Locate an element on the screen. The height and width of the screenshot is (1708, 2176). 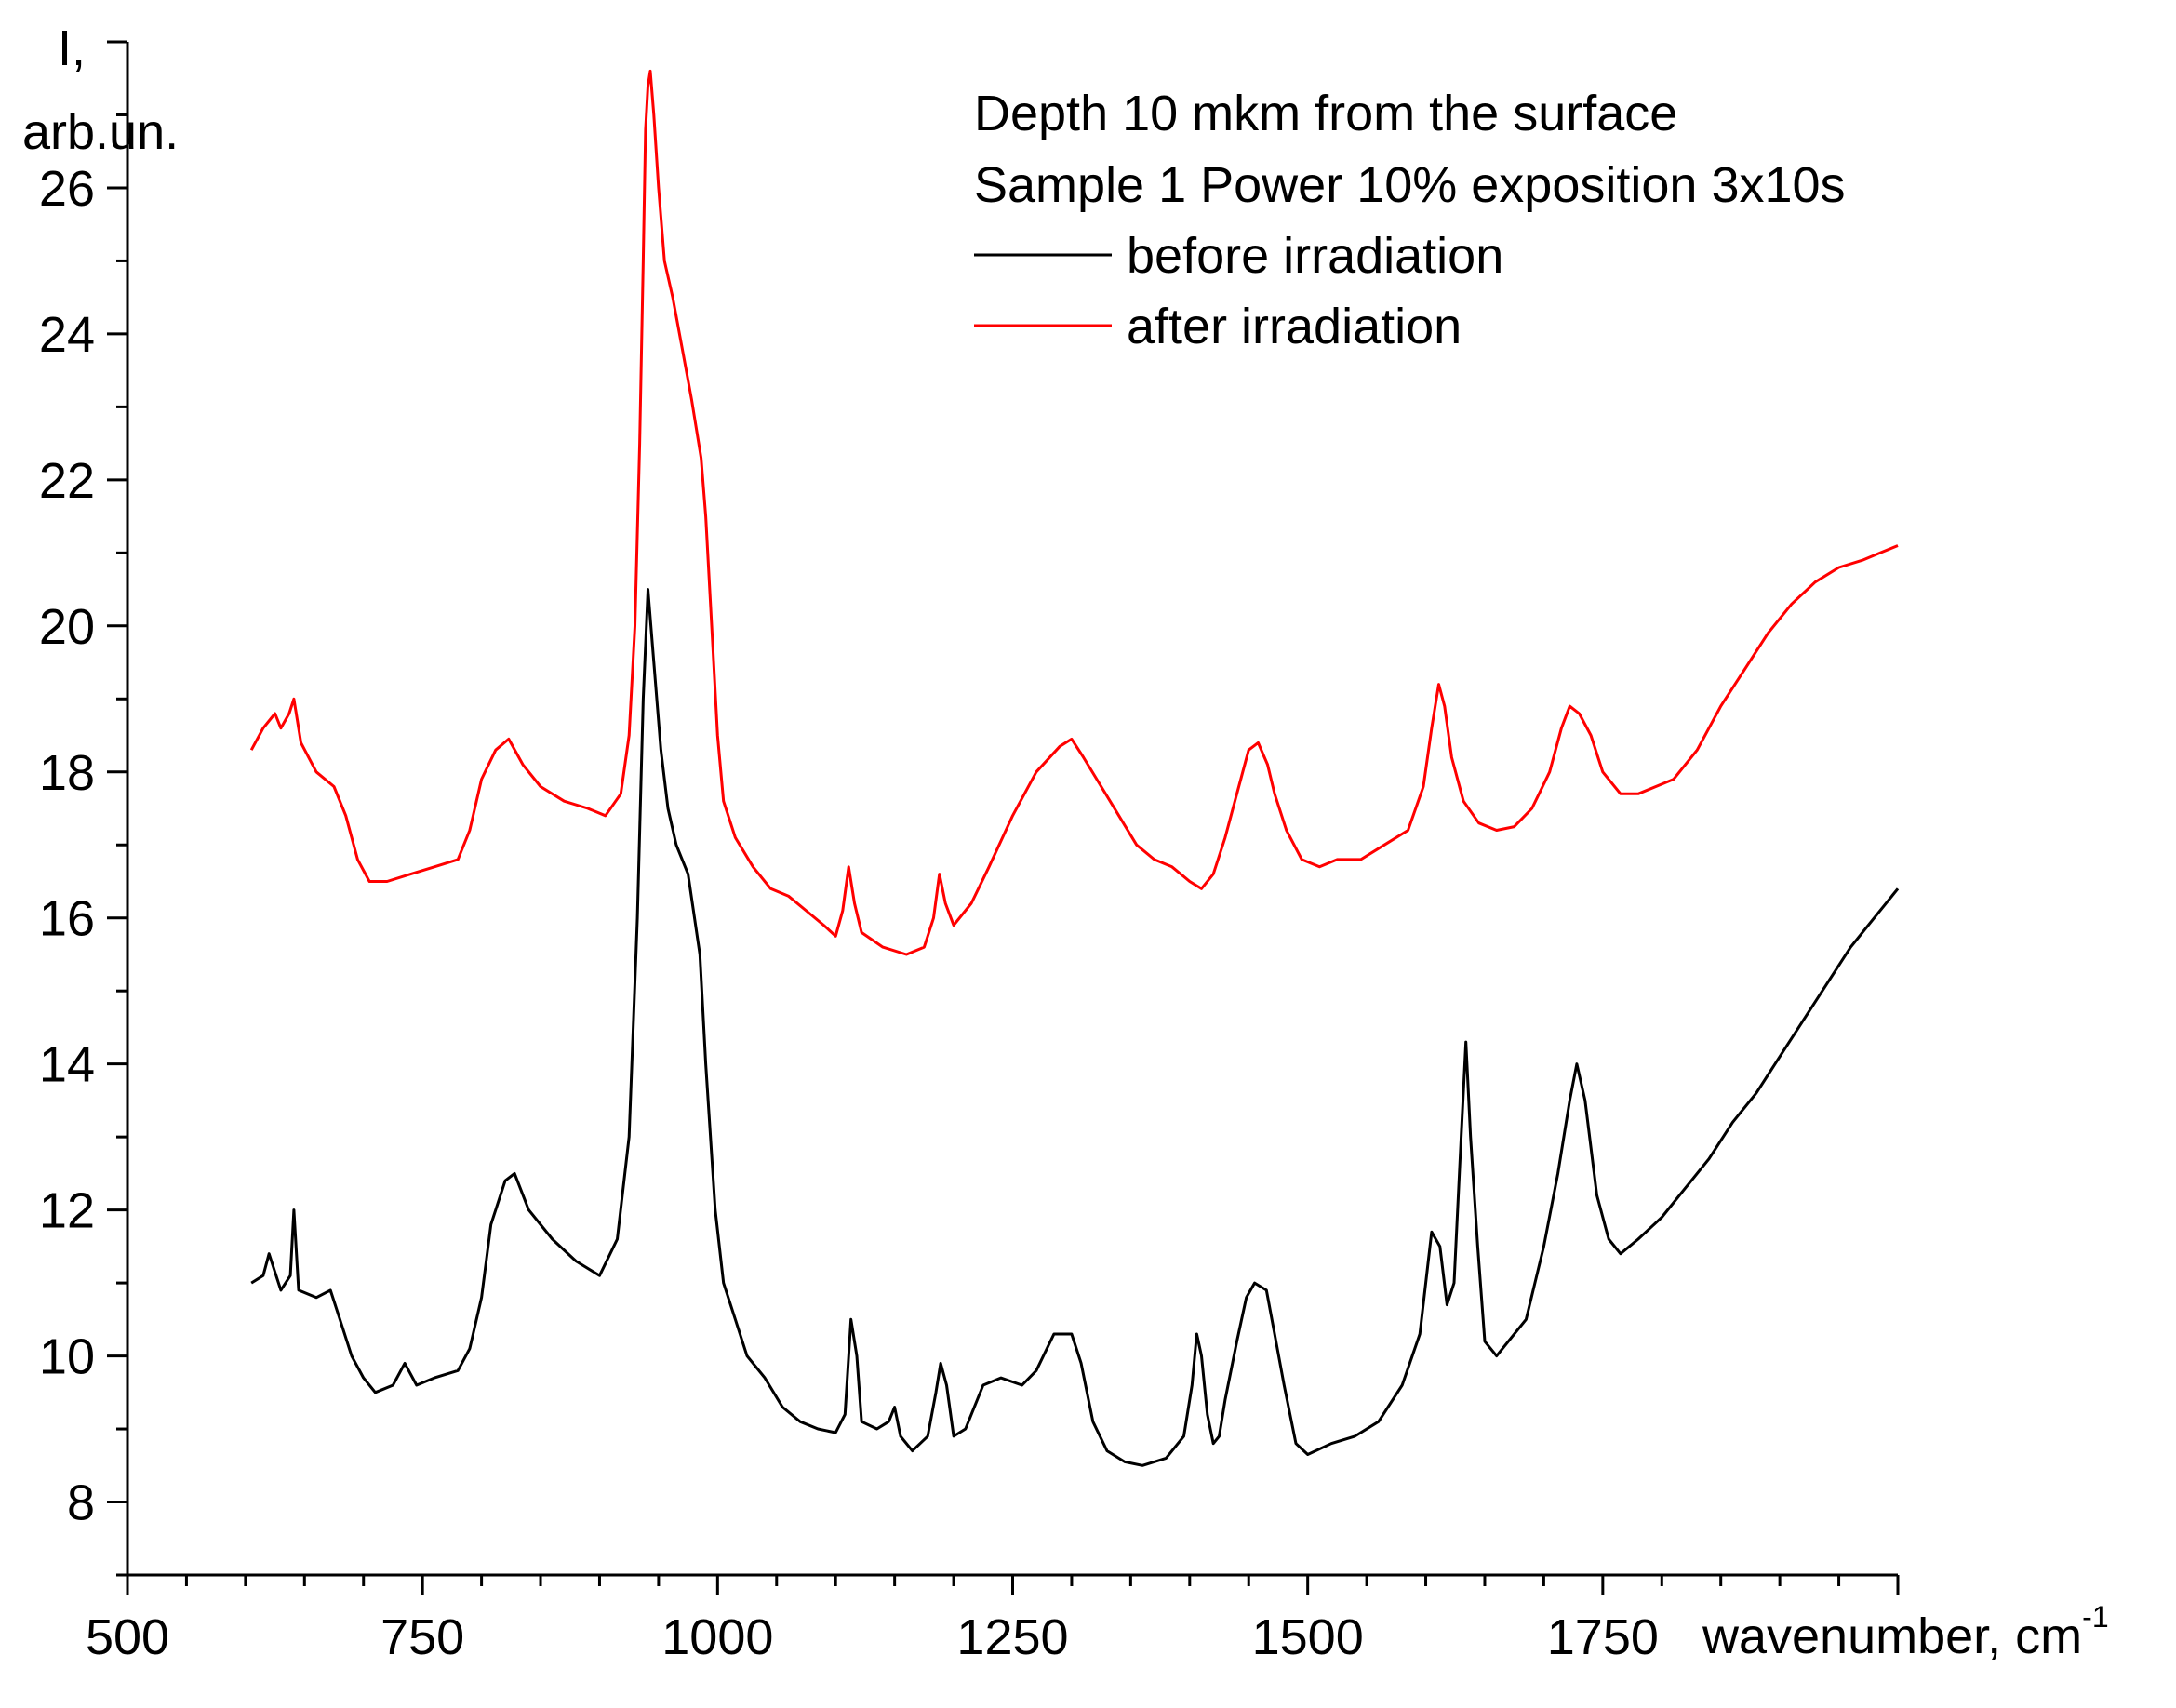
x-axis-ticks: 500 750 1000 1250 1500 1750 is located at coordinates (993, 1620).